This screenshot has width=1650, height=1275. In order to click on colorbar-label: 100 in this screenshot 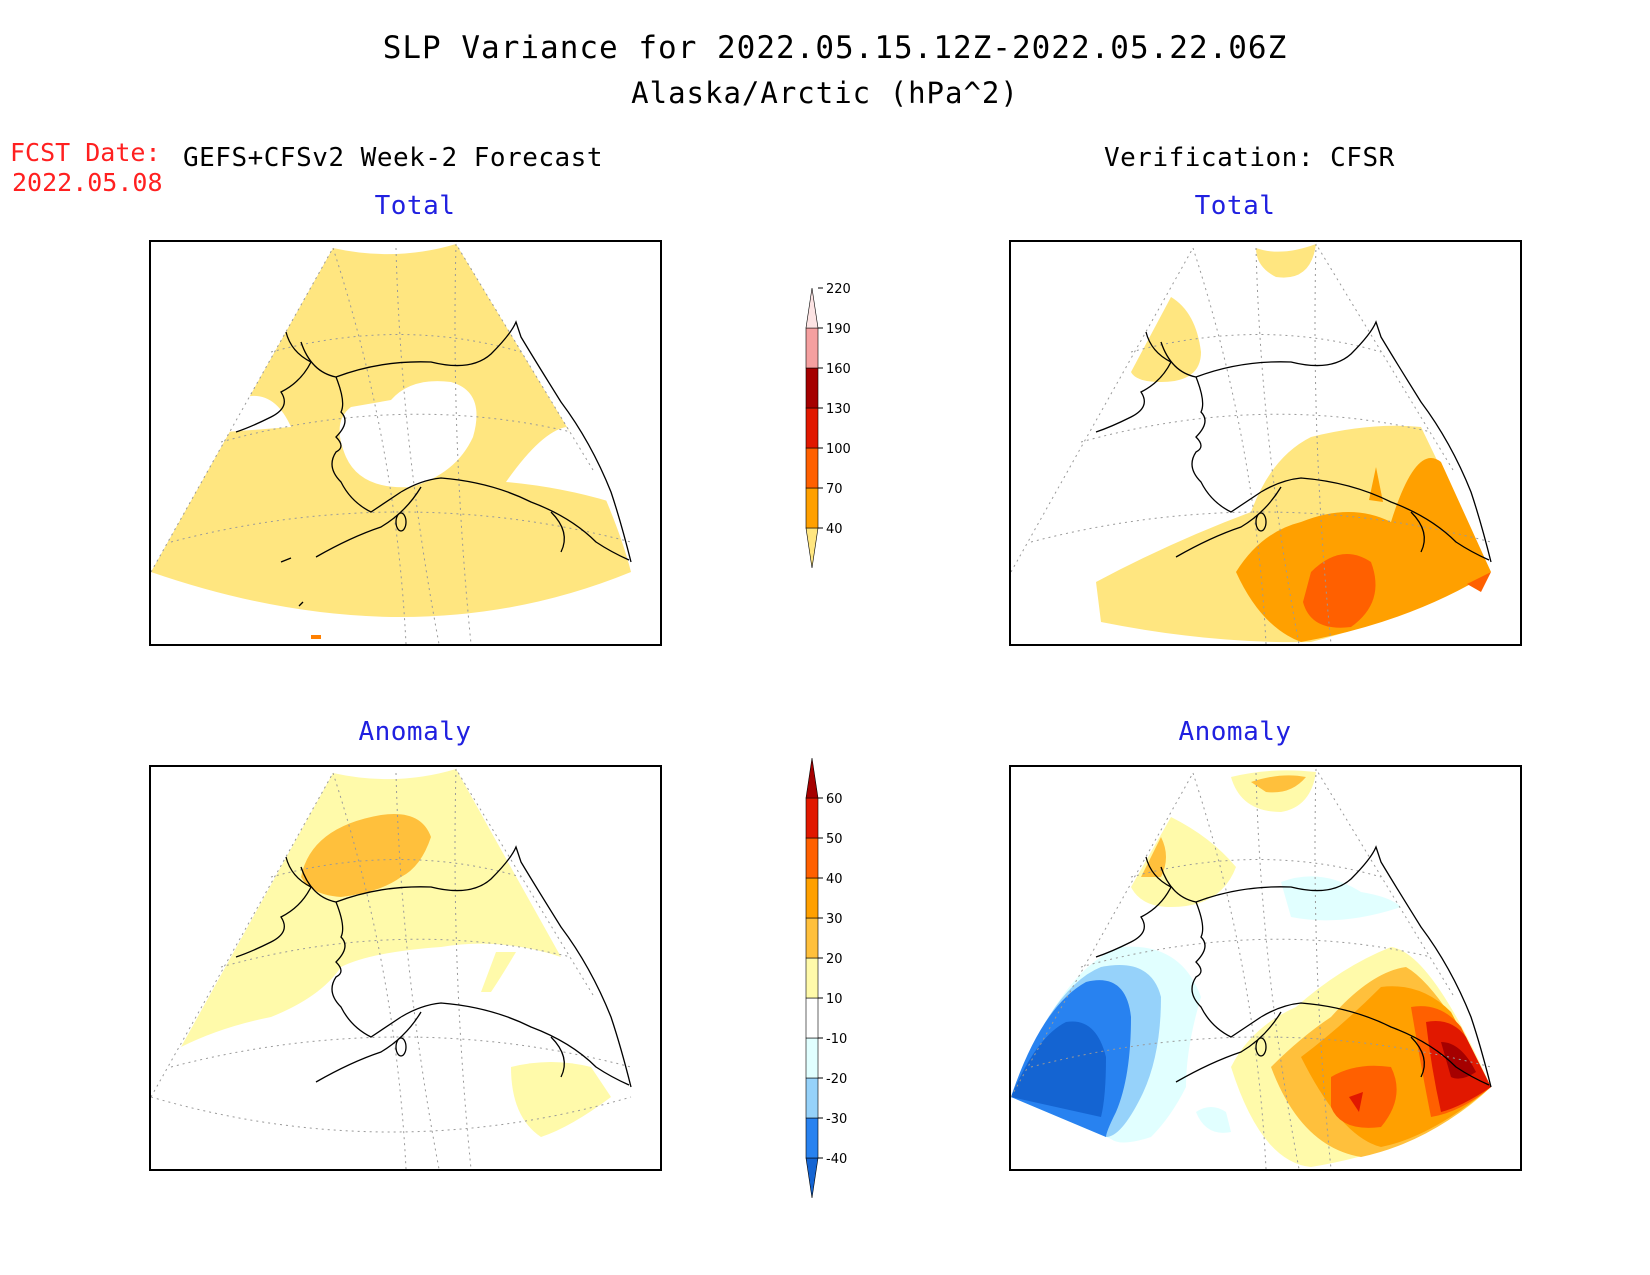, I will do `click(838, 449)`.